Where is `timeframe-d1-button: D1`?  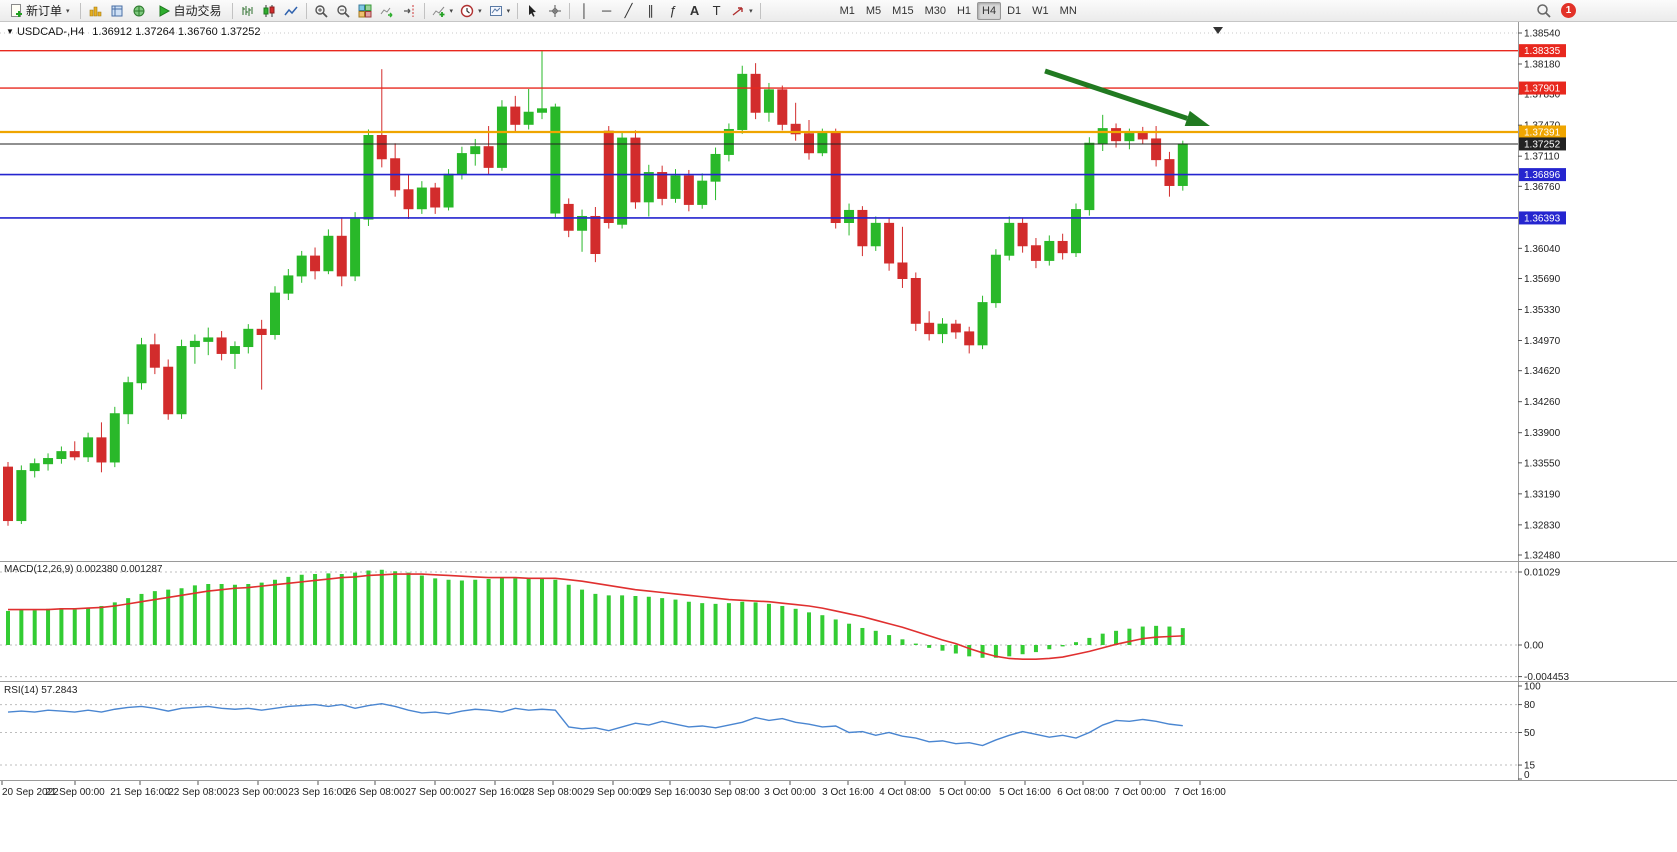
timeframe-d1-button: D1 is located at coordinates (1014, 10).